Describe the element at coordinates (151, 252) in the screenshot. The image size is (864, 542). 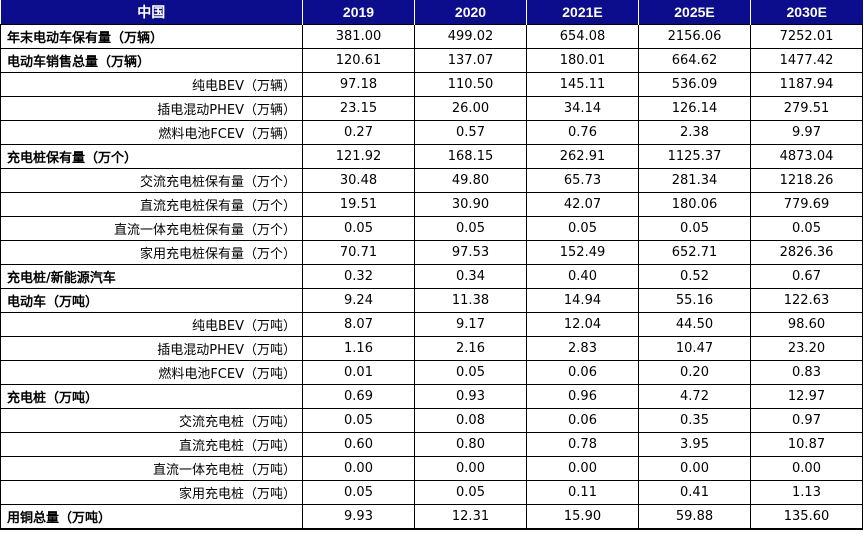
I see `row-label: 家用充电桩保有量（万个）` at that location.